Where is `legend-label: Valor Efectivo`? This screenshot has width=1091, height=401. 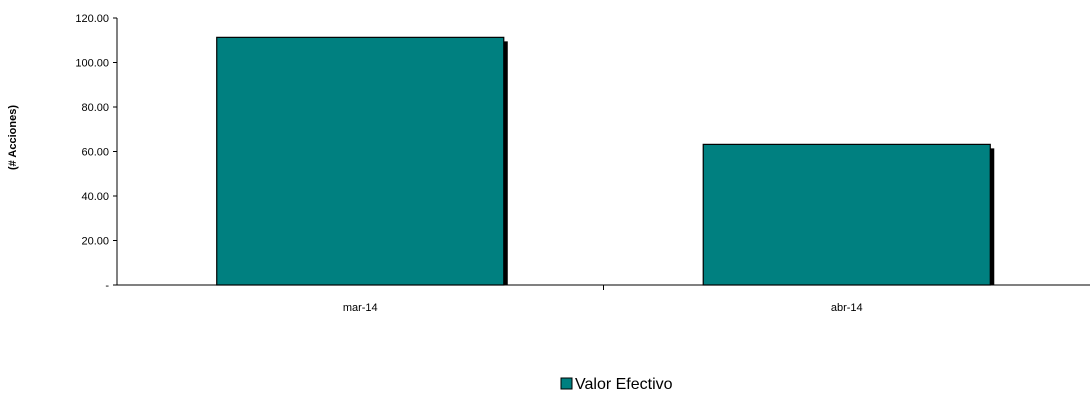 legend-label: Valor Efectivo is located at coordinates (624, 384).